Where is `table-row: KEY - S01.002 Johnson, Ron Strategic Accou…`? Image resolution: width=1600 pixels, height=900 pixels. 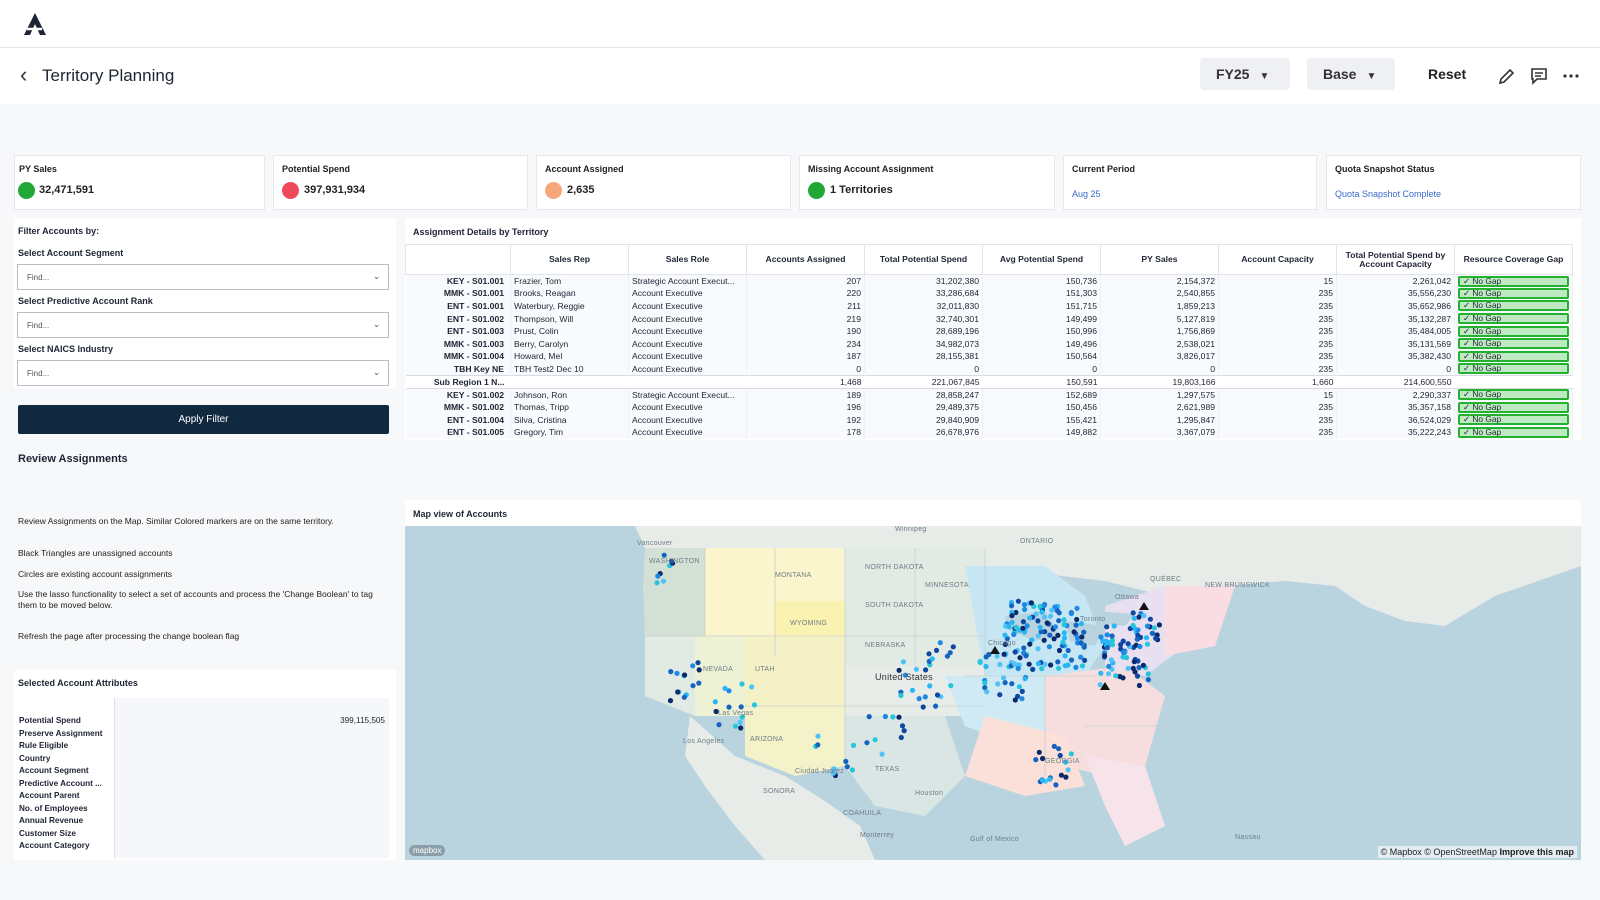 table-row: KEY - S01.002 Johnson, Ron Strategic Accou… is located at coordinates (989, 394).